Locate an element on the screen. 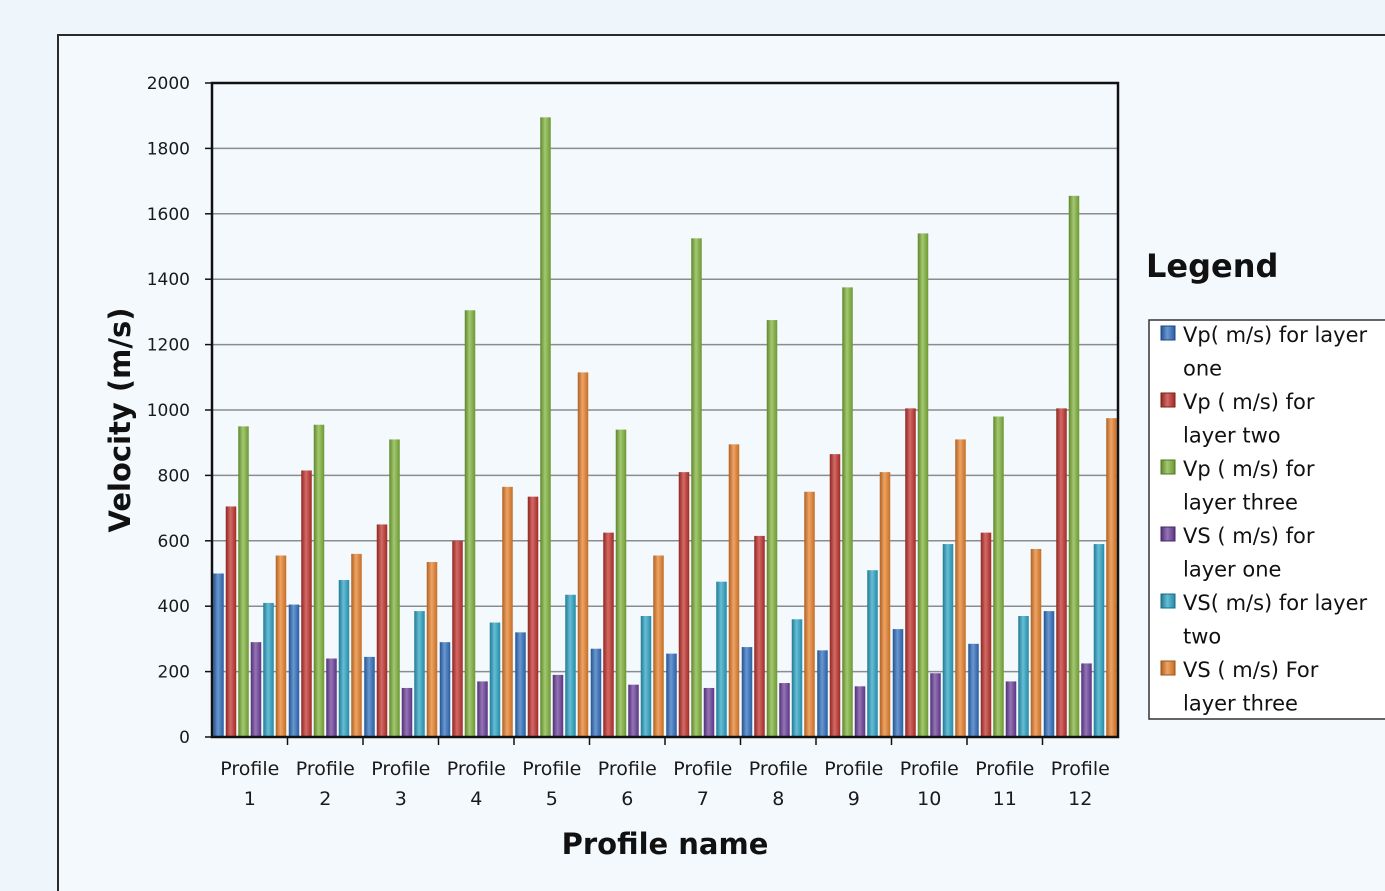 Image resolution: width=1385 pixels, height=891 pixels. y-tick-label: 1200 is located at coordinates (168, 346).